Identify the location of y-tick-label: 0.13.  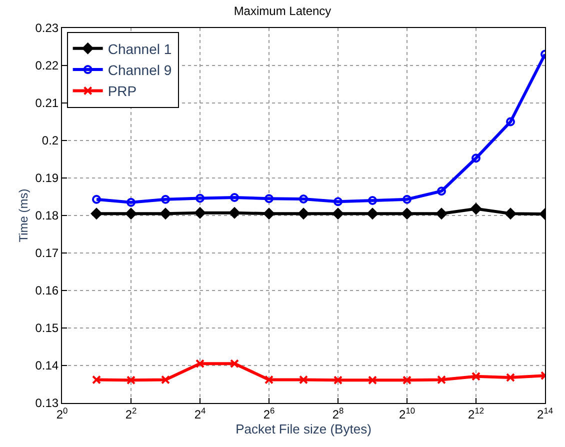
(47, 403).